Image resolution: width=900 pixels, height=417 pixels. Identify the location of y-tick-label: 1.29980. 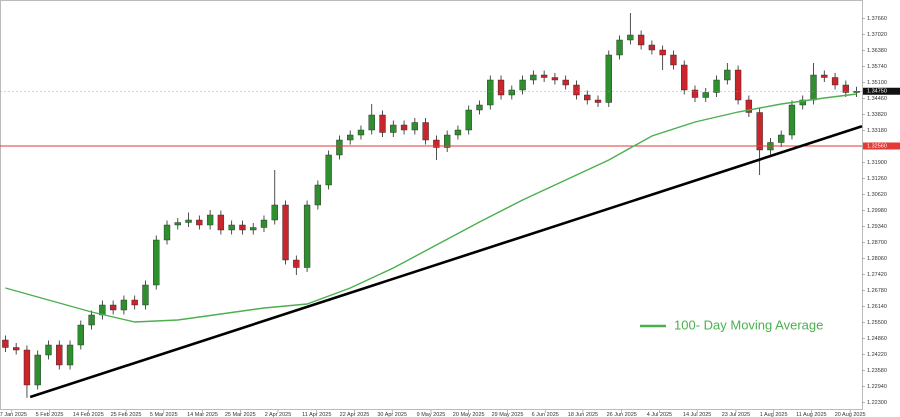
(877, 211).